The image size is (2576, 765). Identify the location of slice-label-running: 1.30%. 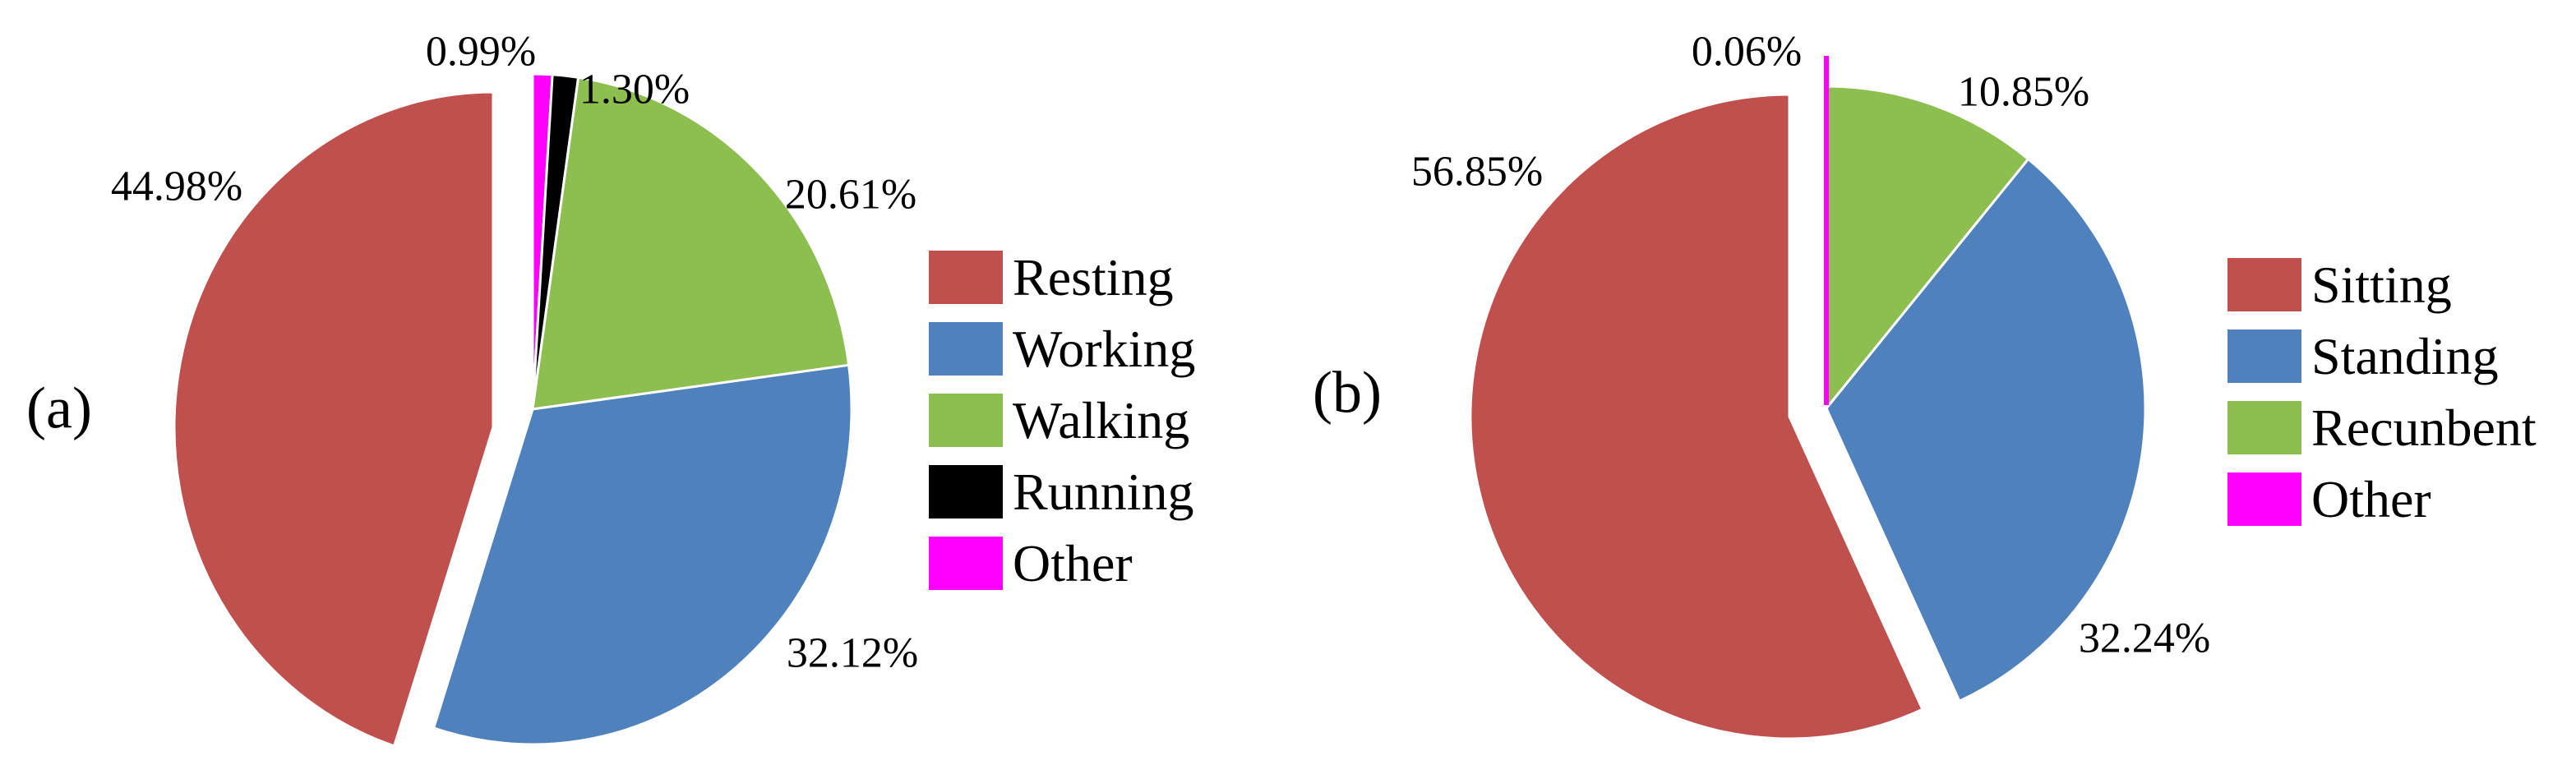
(634, 89).